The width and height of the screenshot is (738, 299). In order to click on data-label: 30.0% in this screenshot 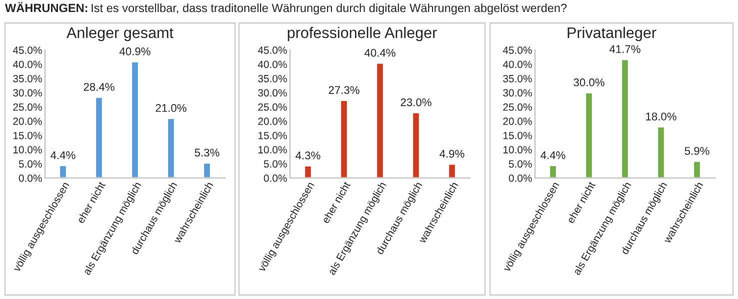, I will do `click(589, 82)`.